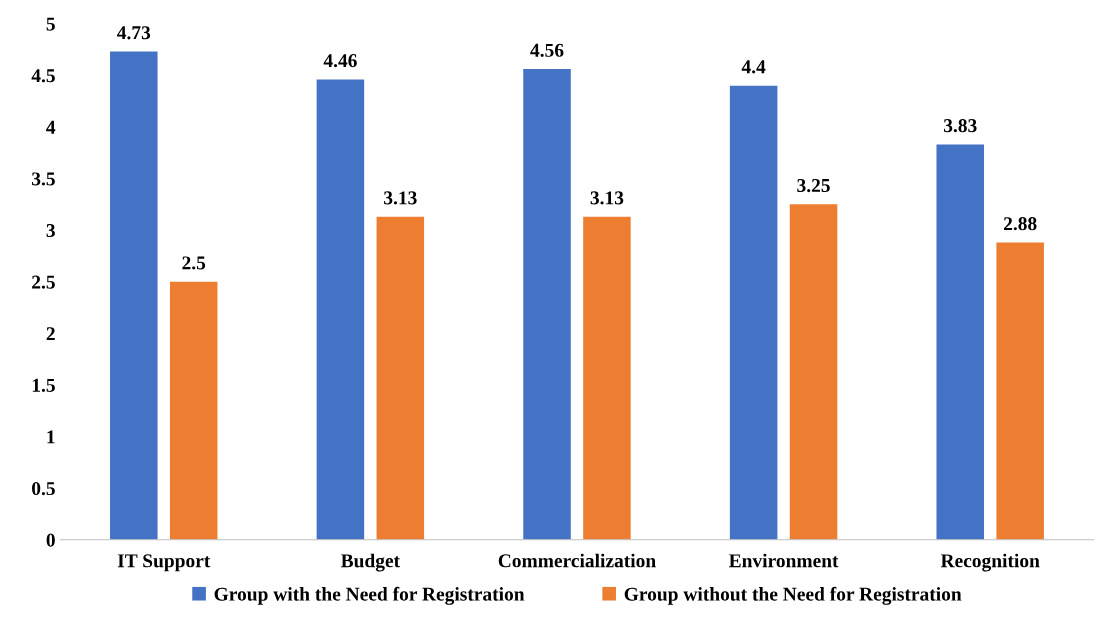 This screenshot has width=1099, height=624. Describe the element at coordinates (370, 562) in the screenshot. I see `x-tick-label: Budget` at that location.